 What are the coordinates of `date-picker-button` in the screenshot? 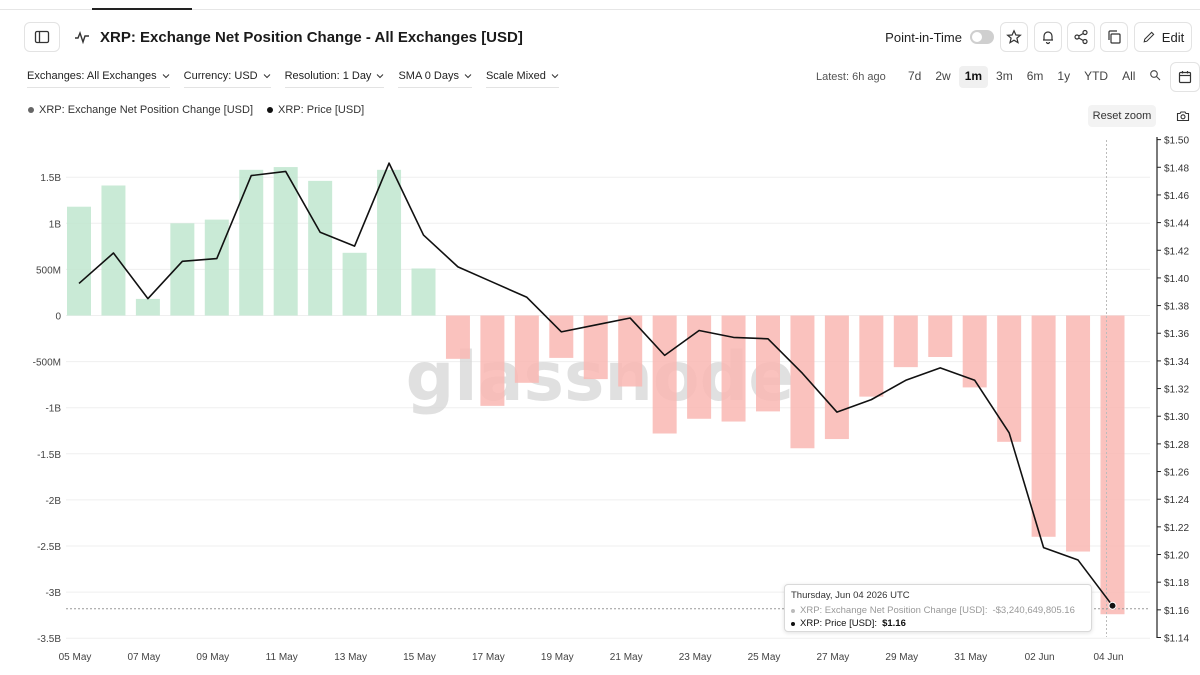 It's located at (1185, 77).